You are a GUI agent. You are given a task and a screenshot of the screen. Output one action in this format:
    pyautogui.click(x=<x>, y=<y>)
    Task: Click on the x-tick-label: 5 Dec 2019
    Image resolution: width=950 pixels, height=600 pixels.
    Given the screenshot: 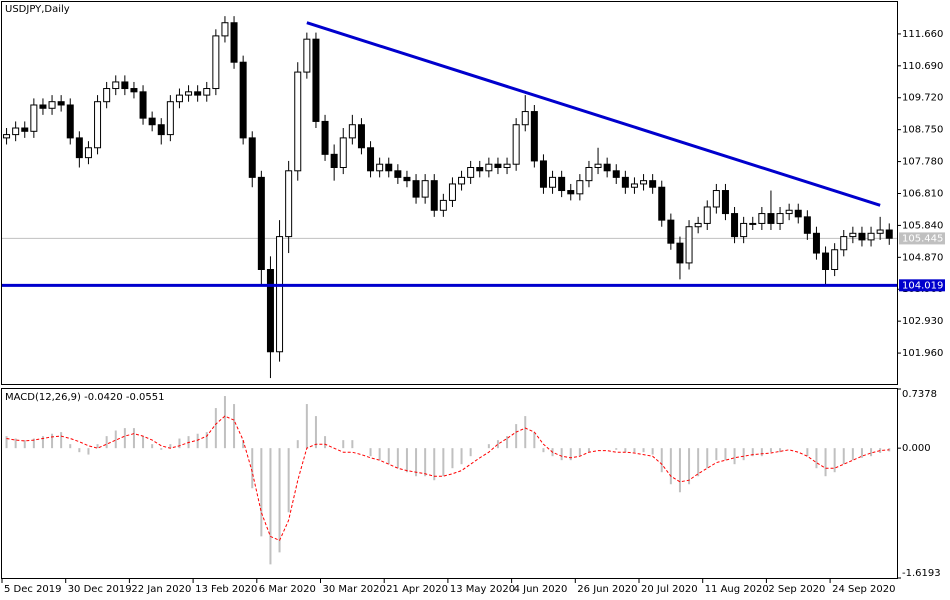 What is the action you would take?
    pyautogui.click(x=33, y=589)
    